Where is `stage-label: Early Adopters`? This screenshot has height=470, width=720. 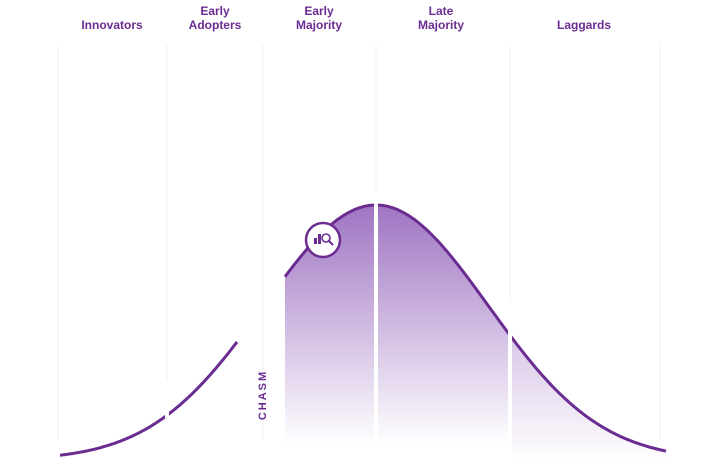
stage-label: Early Adopters is located at coordinates (215, 18).